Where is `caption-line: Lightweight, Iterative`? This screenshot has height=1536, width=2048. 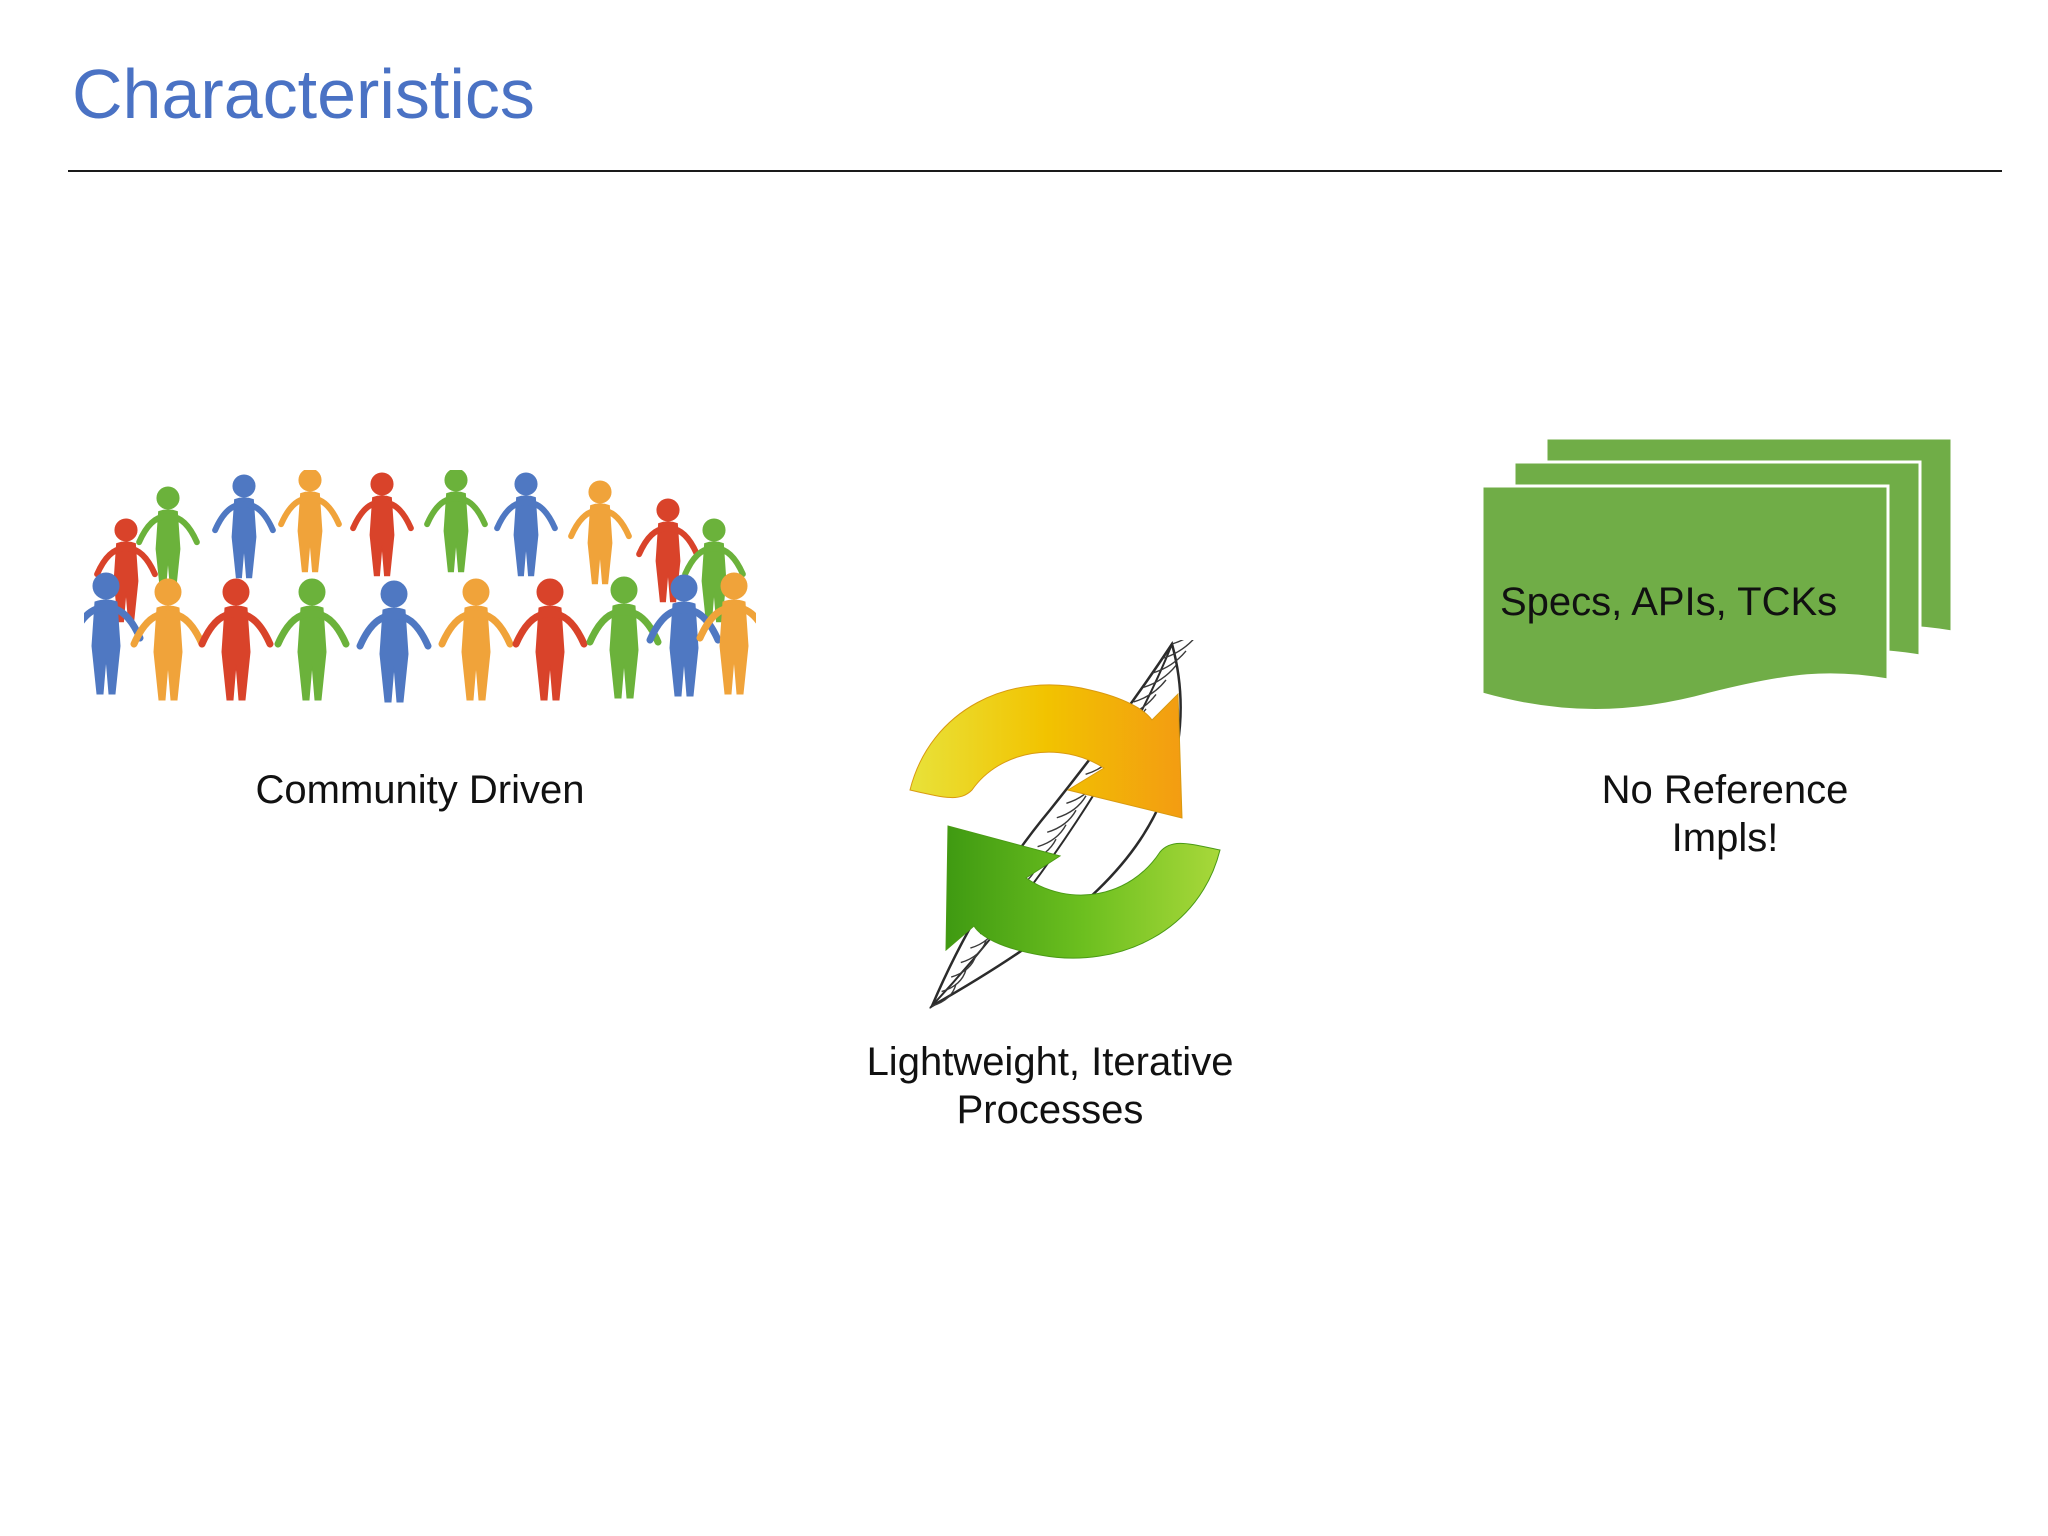
caption-line: Lightweight, Iterative is located at coordinates (1050, 1062).